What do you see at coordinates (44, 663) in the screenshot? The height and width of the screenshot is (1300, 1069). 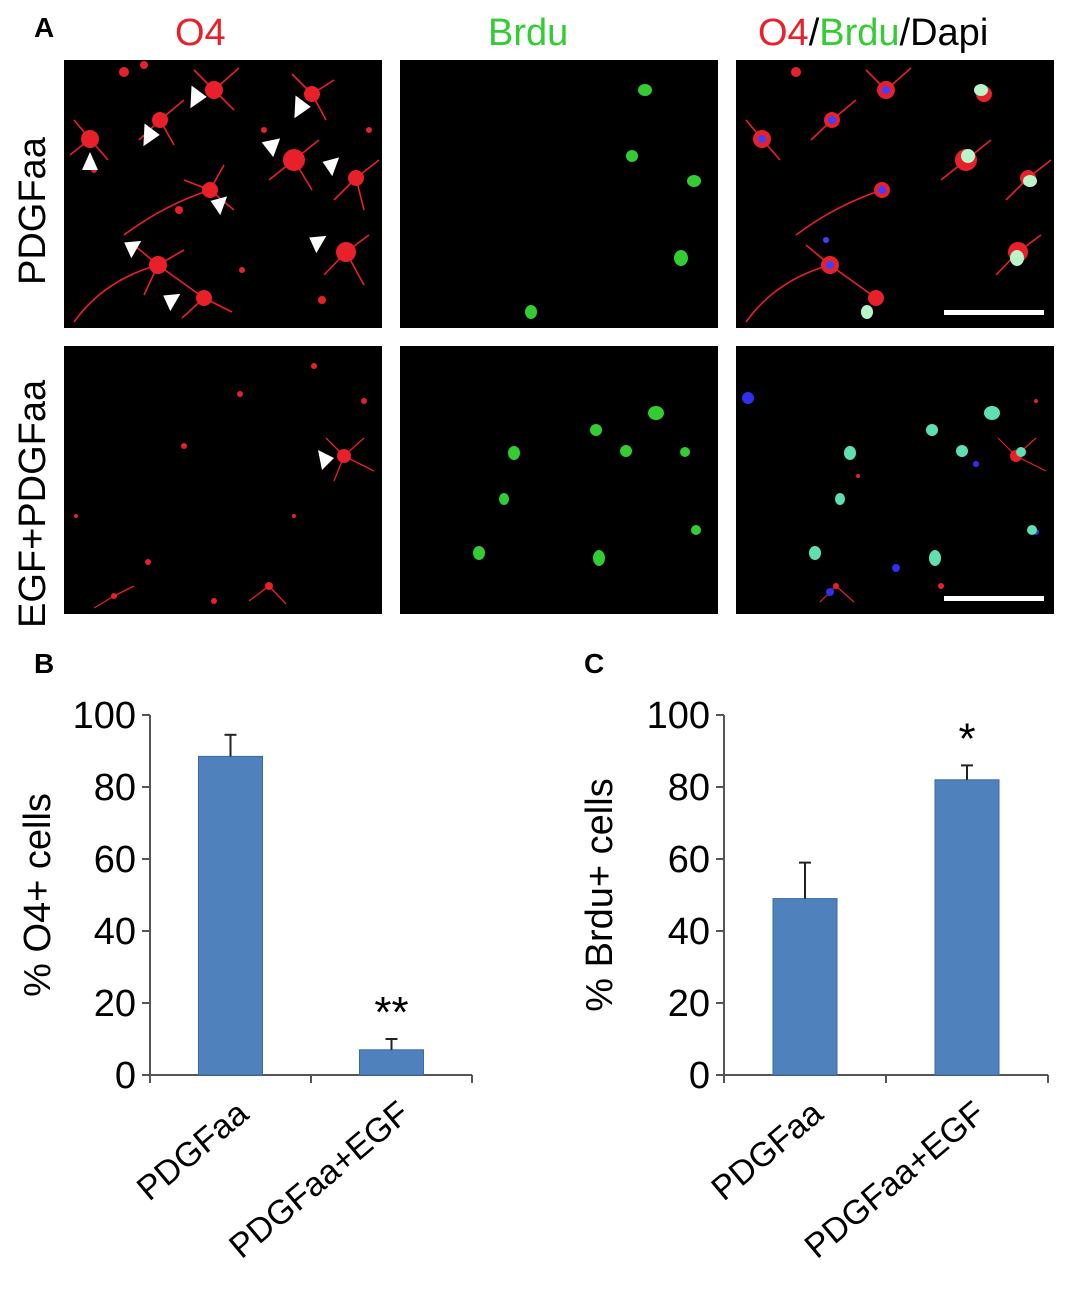 I see `panel-letter-b: B` at bounding box center [44, 663].